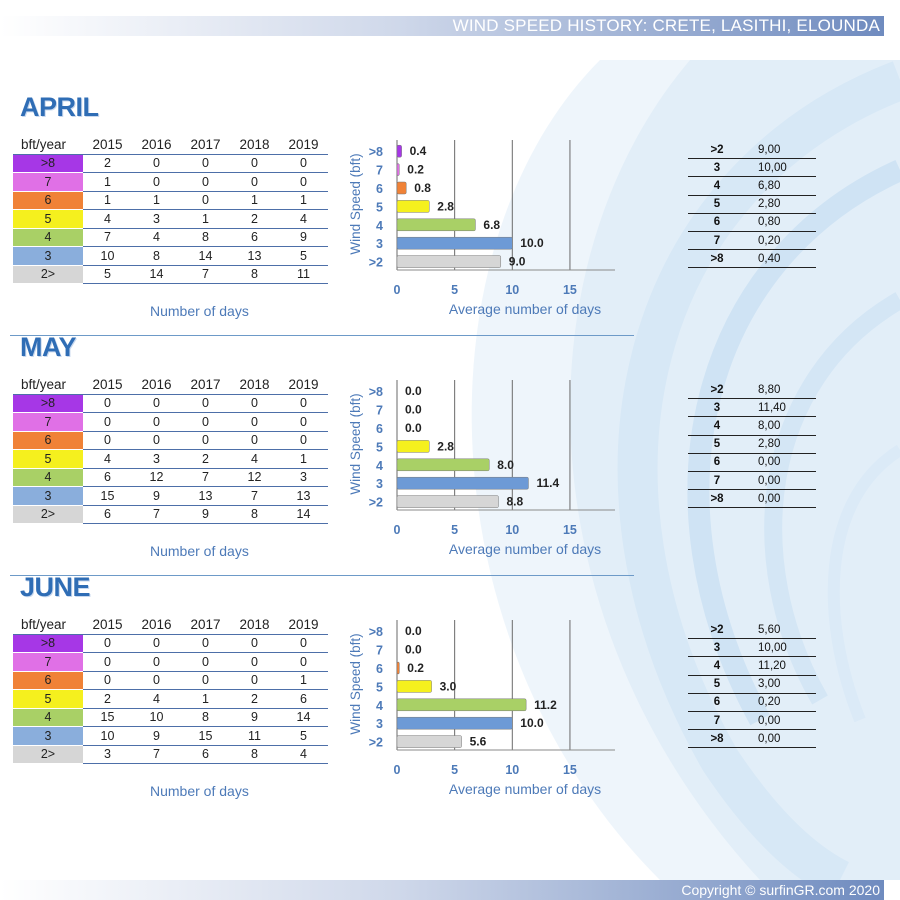  Describe the element at coordinates (512, 530) in the screenshot. I see `x-tick-label: 10` at that location.